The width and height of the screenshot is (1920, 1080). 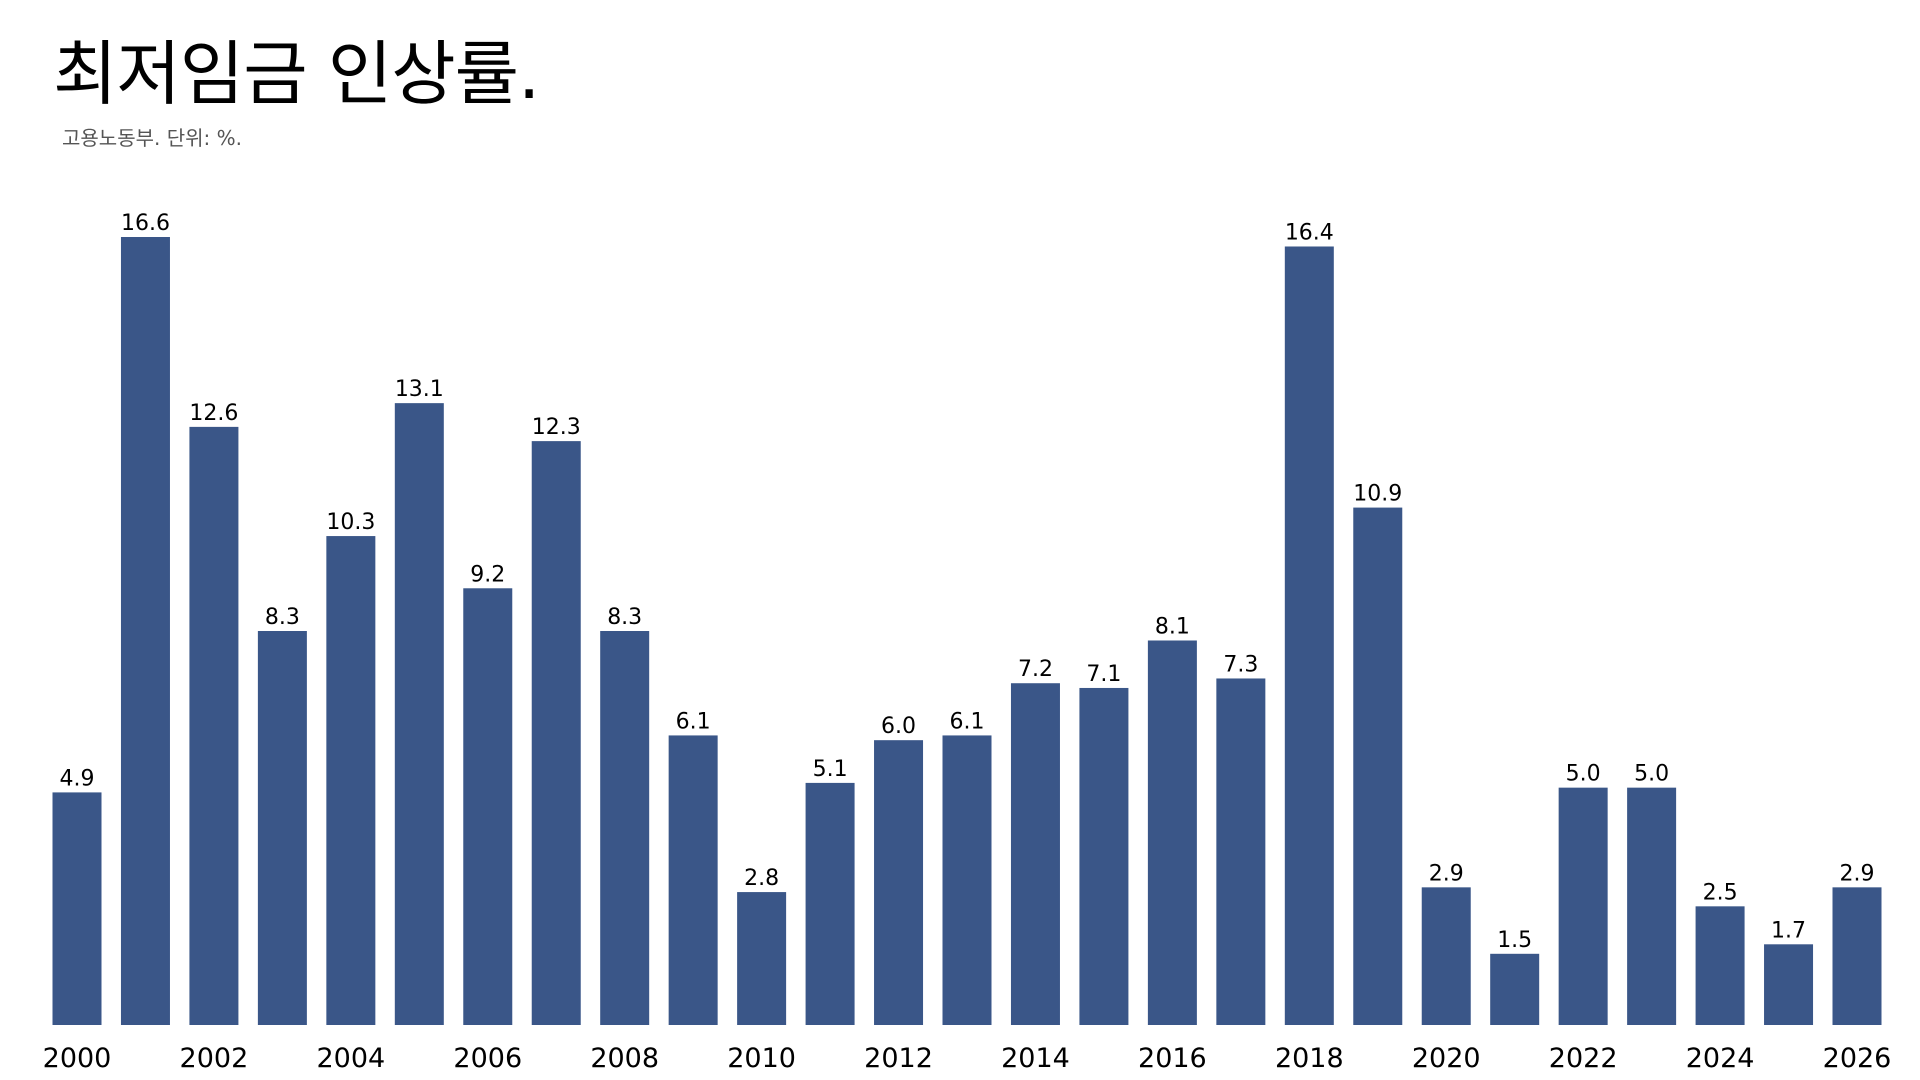 What do you see at coordinates (1857, 1058) in the screenshot?
I see `x-tick-label-2026: 2026` at bounding box center [1857, 1058].